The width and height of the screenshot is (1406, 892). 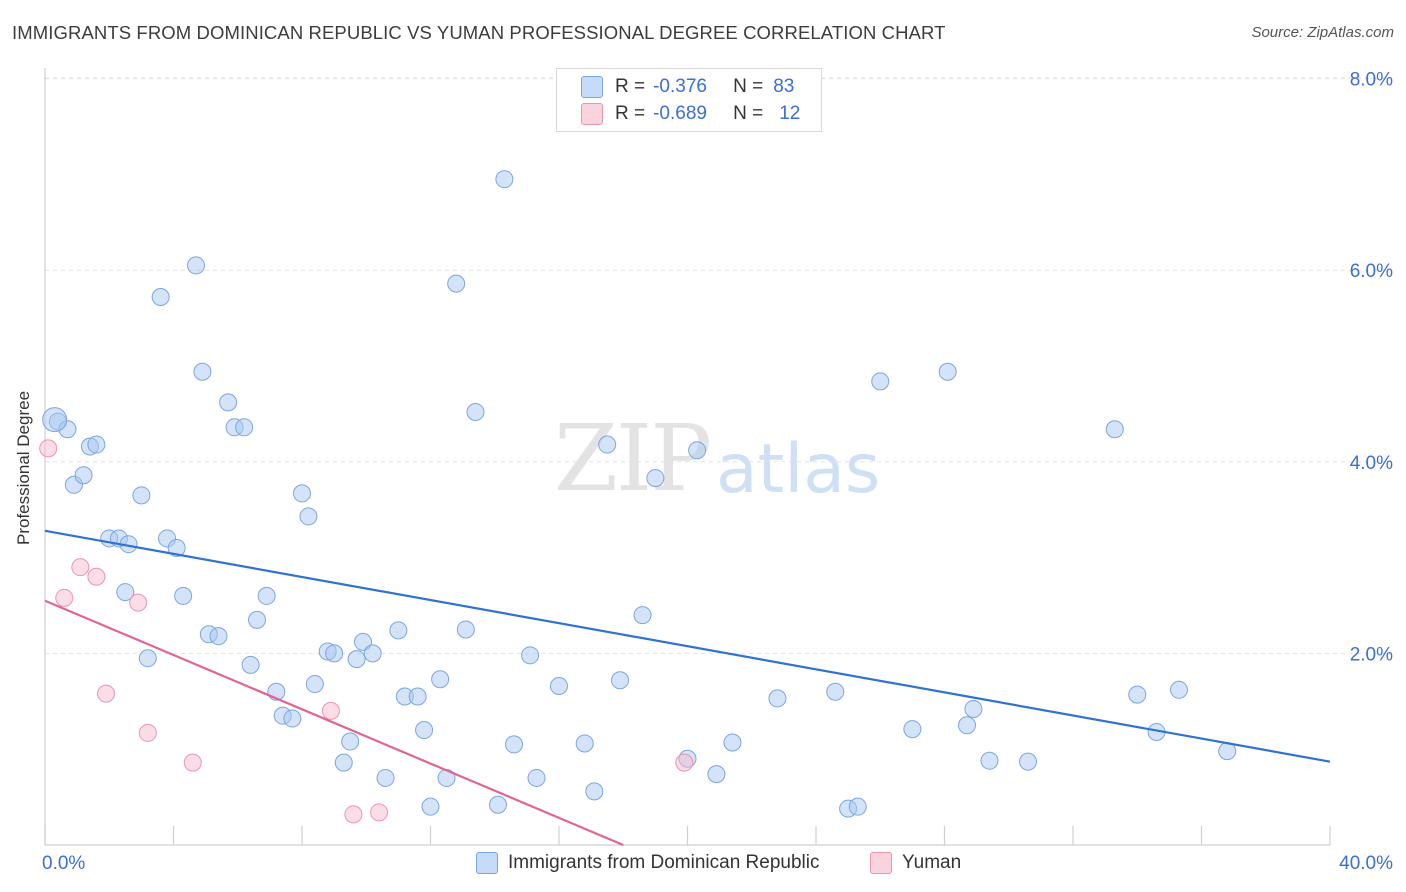 I want to click on watermark-zip: ZIP, so click(x=632, y=458).